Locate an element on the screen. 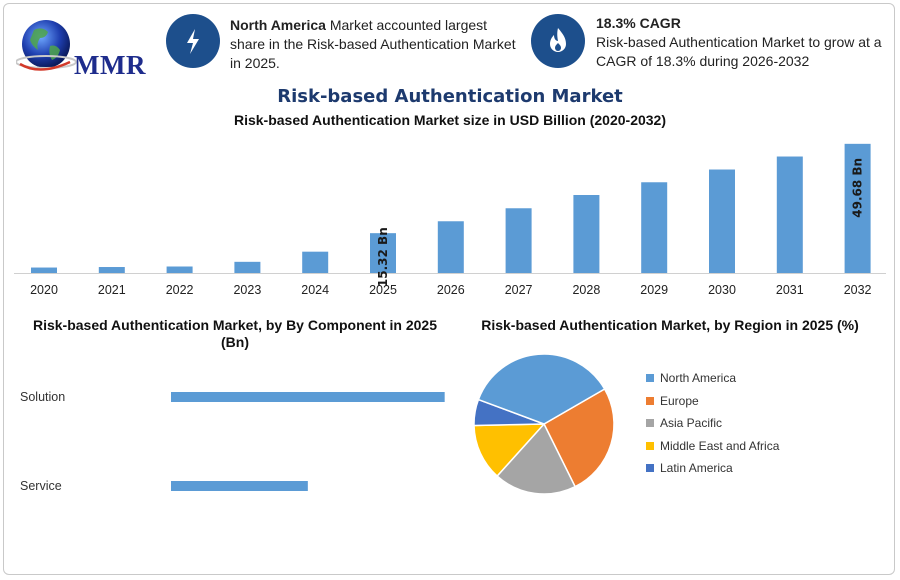 The width and height of the screenshot is (900, 580). bar-2030 is located at coordinates (722, 221).